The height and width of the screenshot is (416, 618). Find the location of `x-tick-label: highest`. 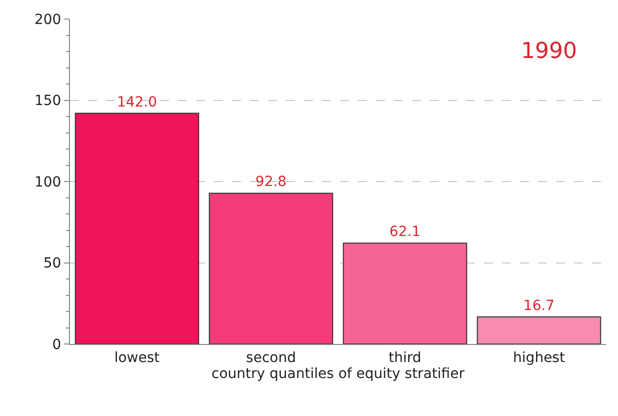

x-tick-label: highest is located at coordinates (539, 358).